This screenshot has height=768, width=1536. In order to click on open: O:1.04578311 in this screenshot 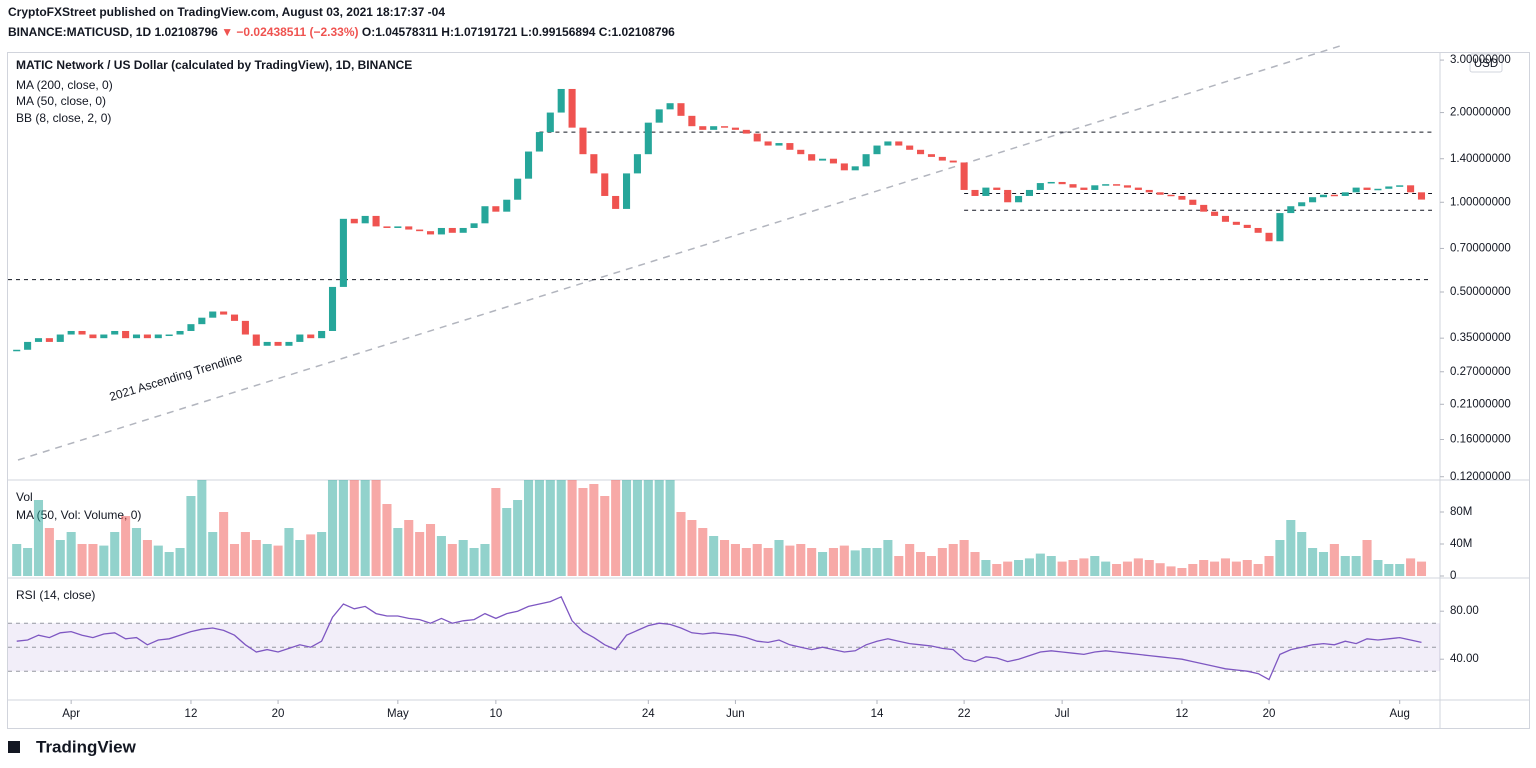, I will do `click(400, 32)`.